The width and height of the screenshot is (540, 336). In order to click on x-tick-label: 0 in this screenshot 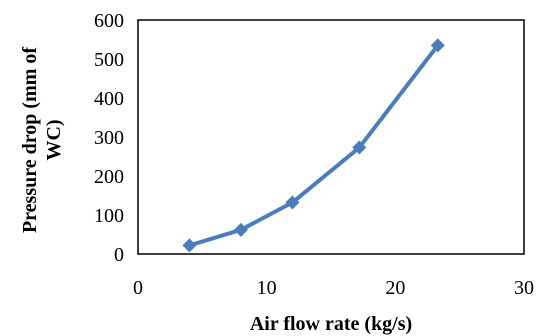, I will do `click(138, 288)`.